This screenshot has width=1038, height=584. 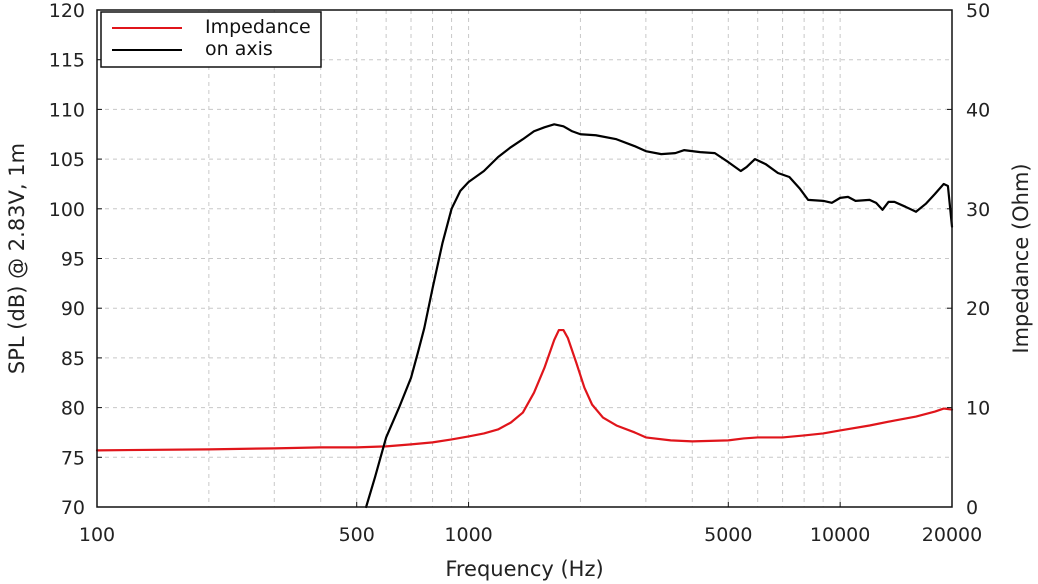 What do you see at coordinates (97, 535) in the screenshot?
I see `x-tick-label: 100` at bounding box center [97, 535].